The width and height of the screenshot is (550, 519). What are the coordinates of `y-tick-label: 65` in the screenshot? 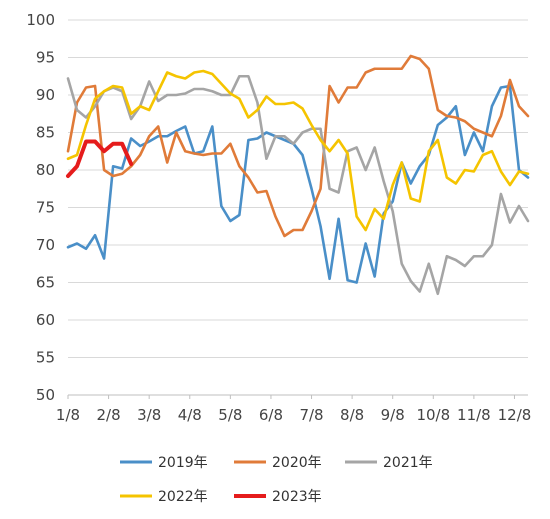 It's located at (45, 283).